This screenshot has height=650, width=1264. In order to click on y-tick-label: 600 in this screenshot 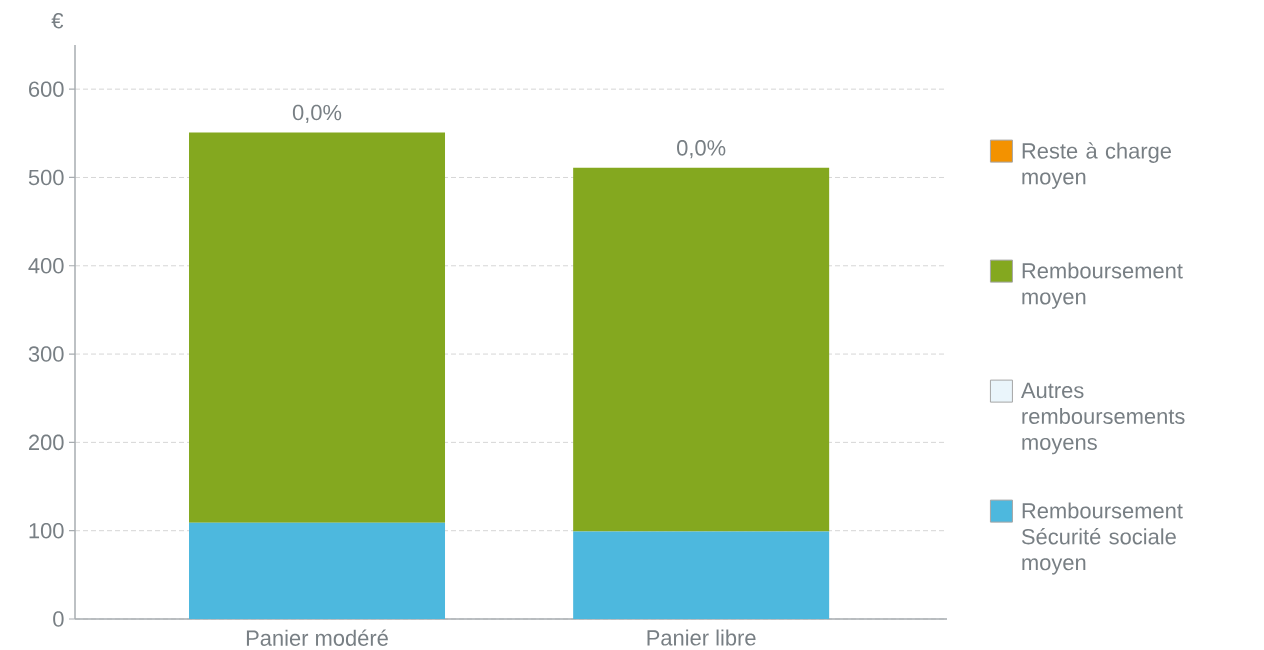, I will do `click(46, 89)`.